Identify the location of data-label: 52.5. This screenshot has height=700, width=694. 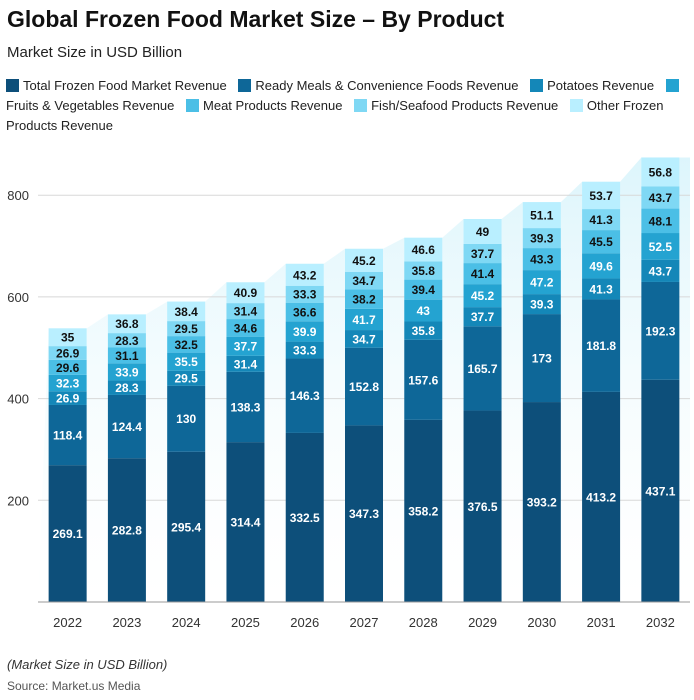
(661, 247).